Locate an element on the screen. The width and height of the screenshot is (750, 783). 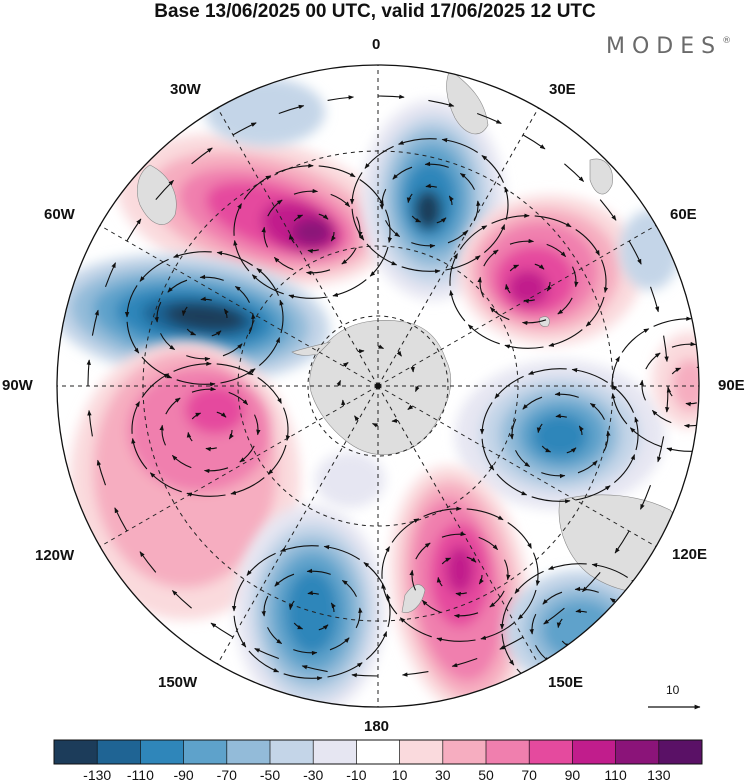
colorbar-tick-label: 130 is located at coordinates (659, 775).